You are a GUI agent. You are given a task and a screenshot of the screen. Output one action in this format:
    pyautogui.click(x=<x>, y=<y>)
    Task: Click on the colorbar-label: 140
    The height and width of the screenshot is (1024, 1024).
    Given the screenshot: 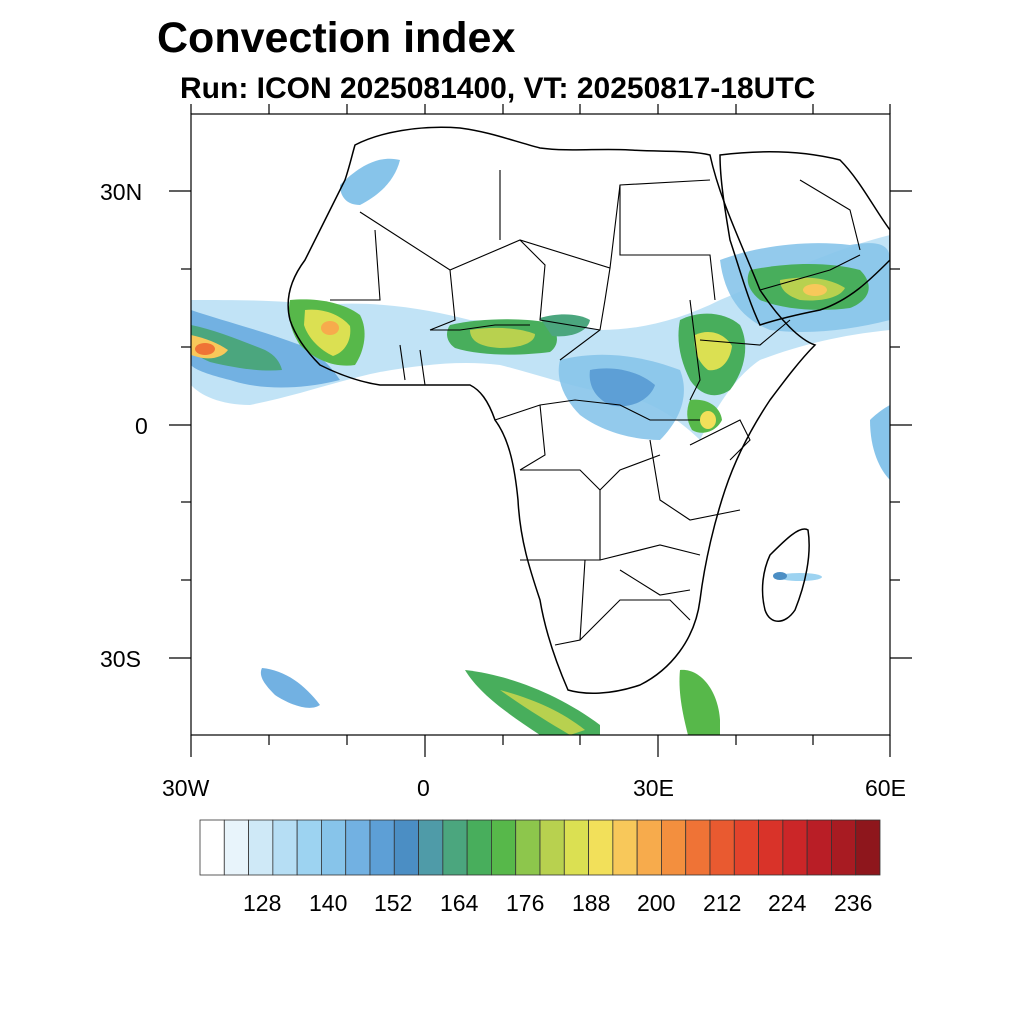 What is the action you would take?
    pyautogui.click(x=328, y=903)
    